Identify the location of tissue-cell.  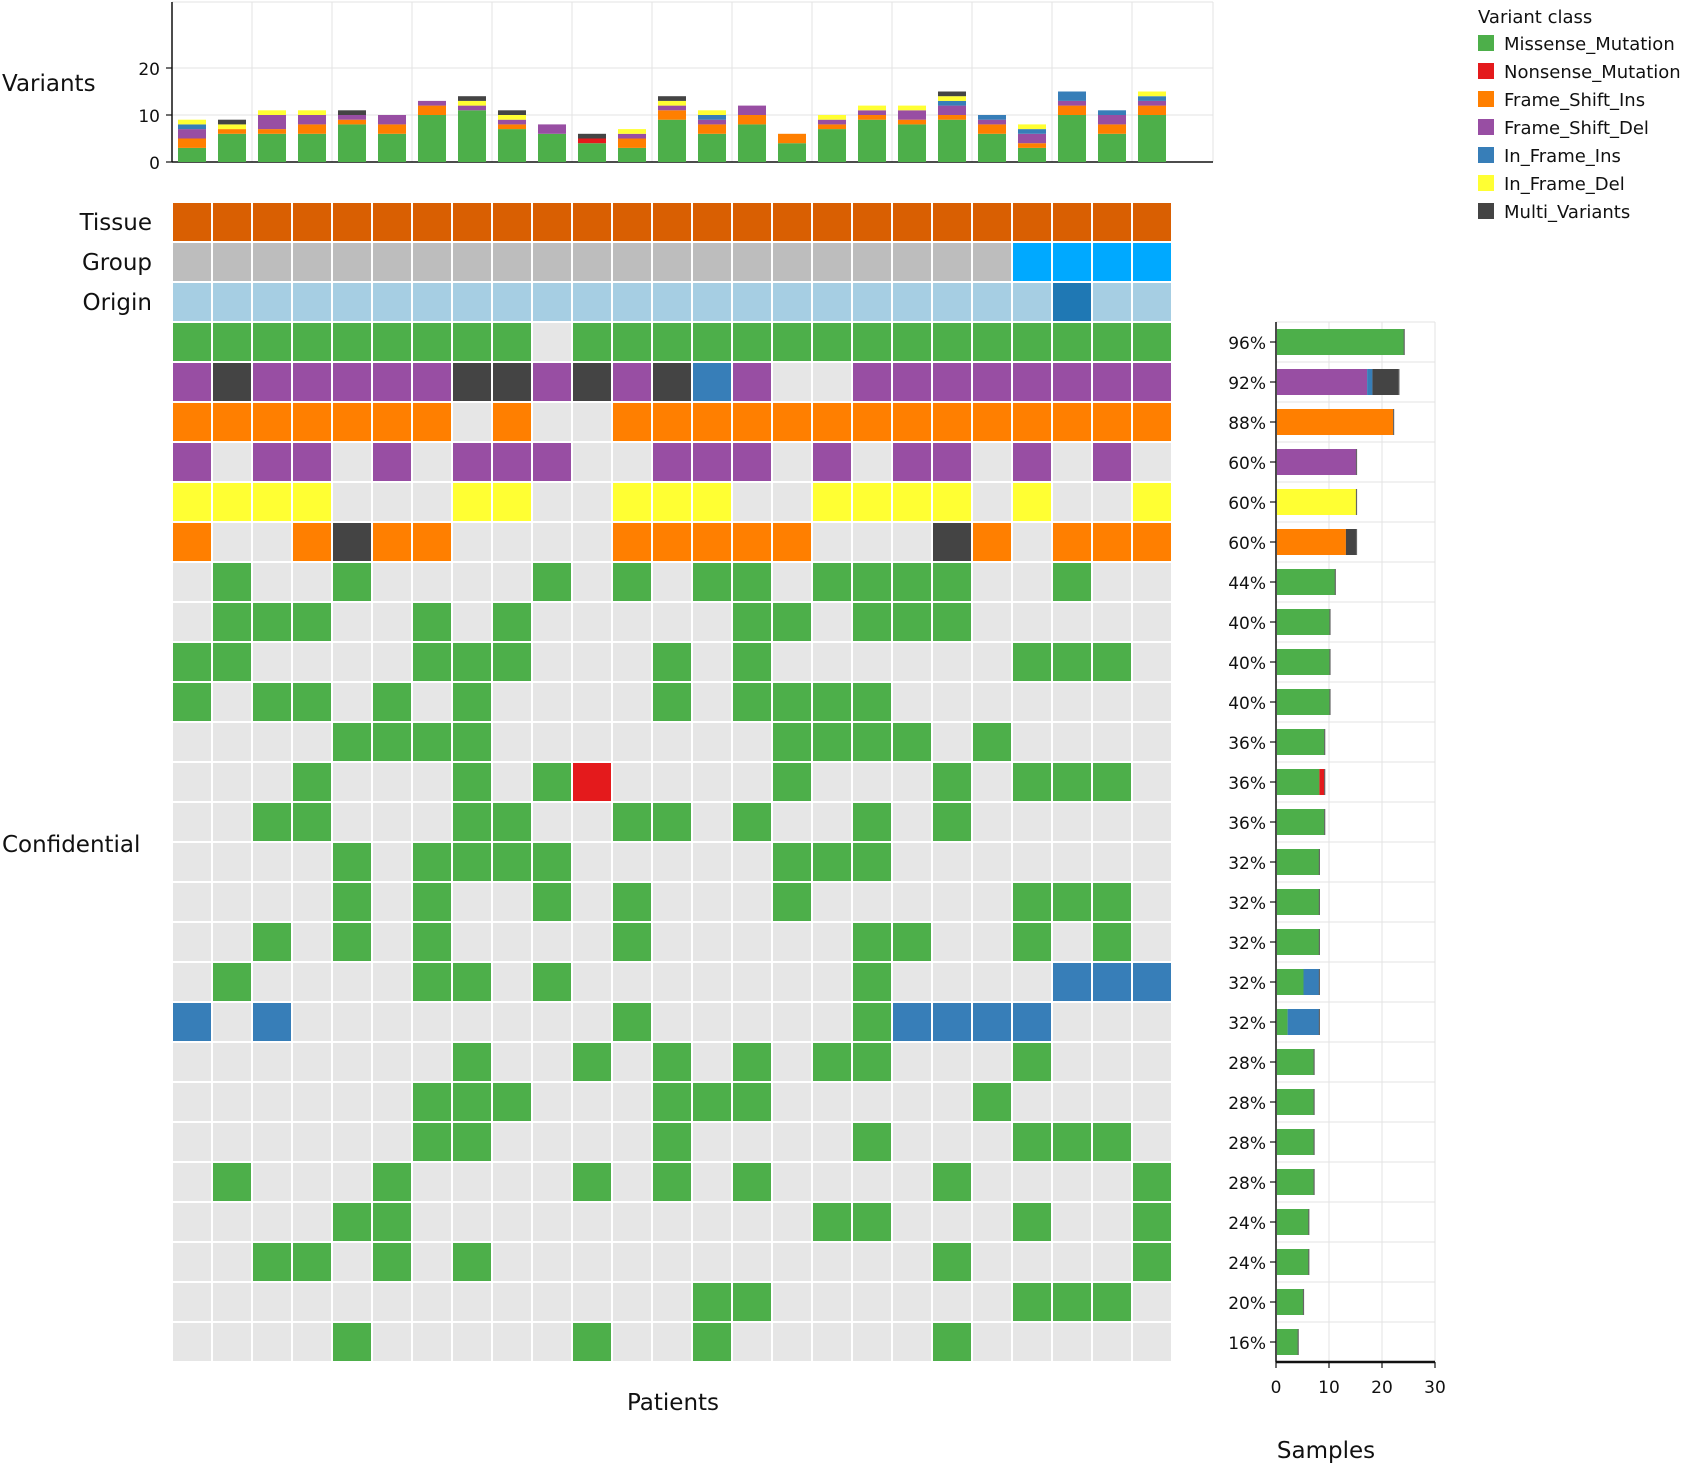
(1072, 222).